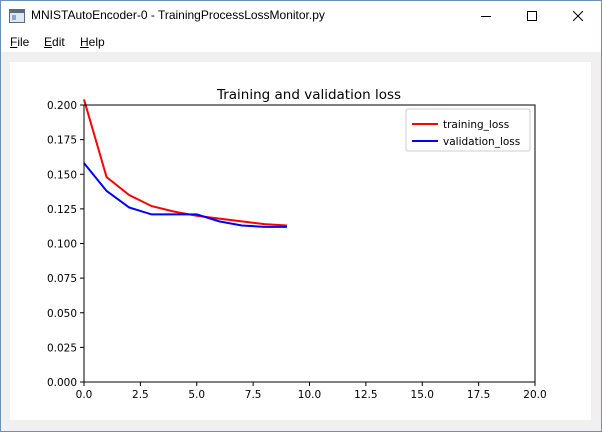 This screenshot has height=432, width=602. What do you see at coordinates (62, 314) in the screenshot?
I see `y-tick-label: 0.050` at bounding box center [62, 314].